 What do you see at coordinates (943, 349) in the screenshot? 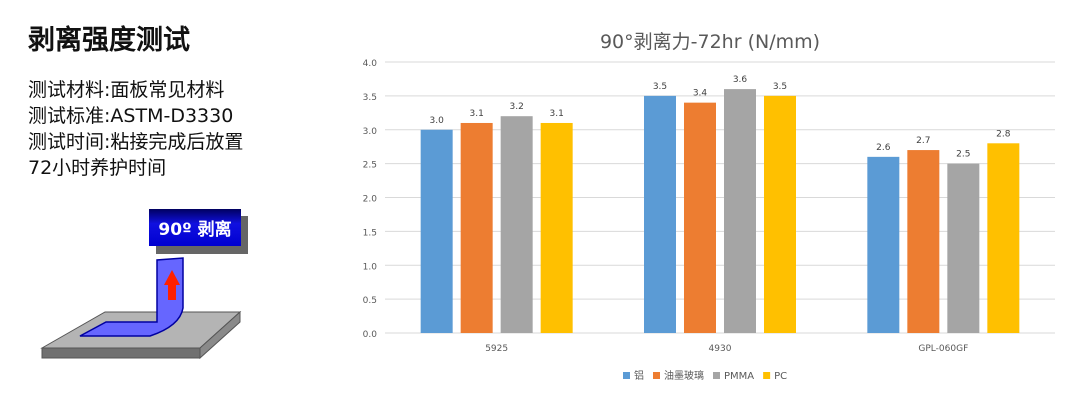
I see `x-tick-label: GPL-060GF` at bounding box center [943, 349].